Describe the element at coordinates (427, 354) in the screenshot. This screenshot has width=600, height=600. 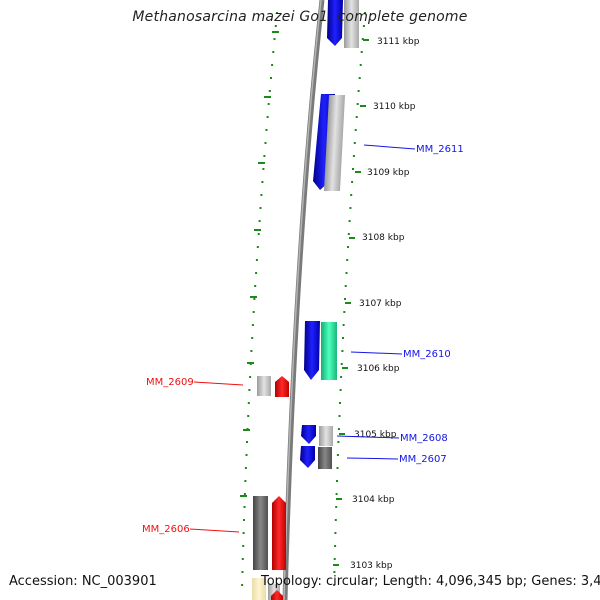
I see `gene-label-mm-2610: MM_2610` at that location.